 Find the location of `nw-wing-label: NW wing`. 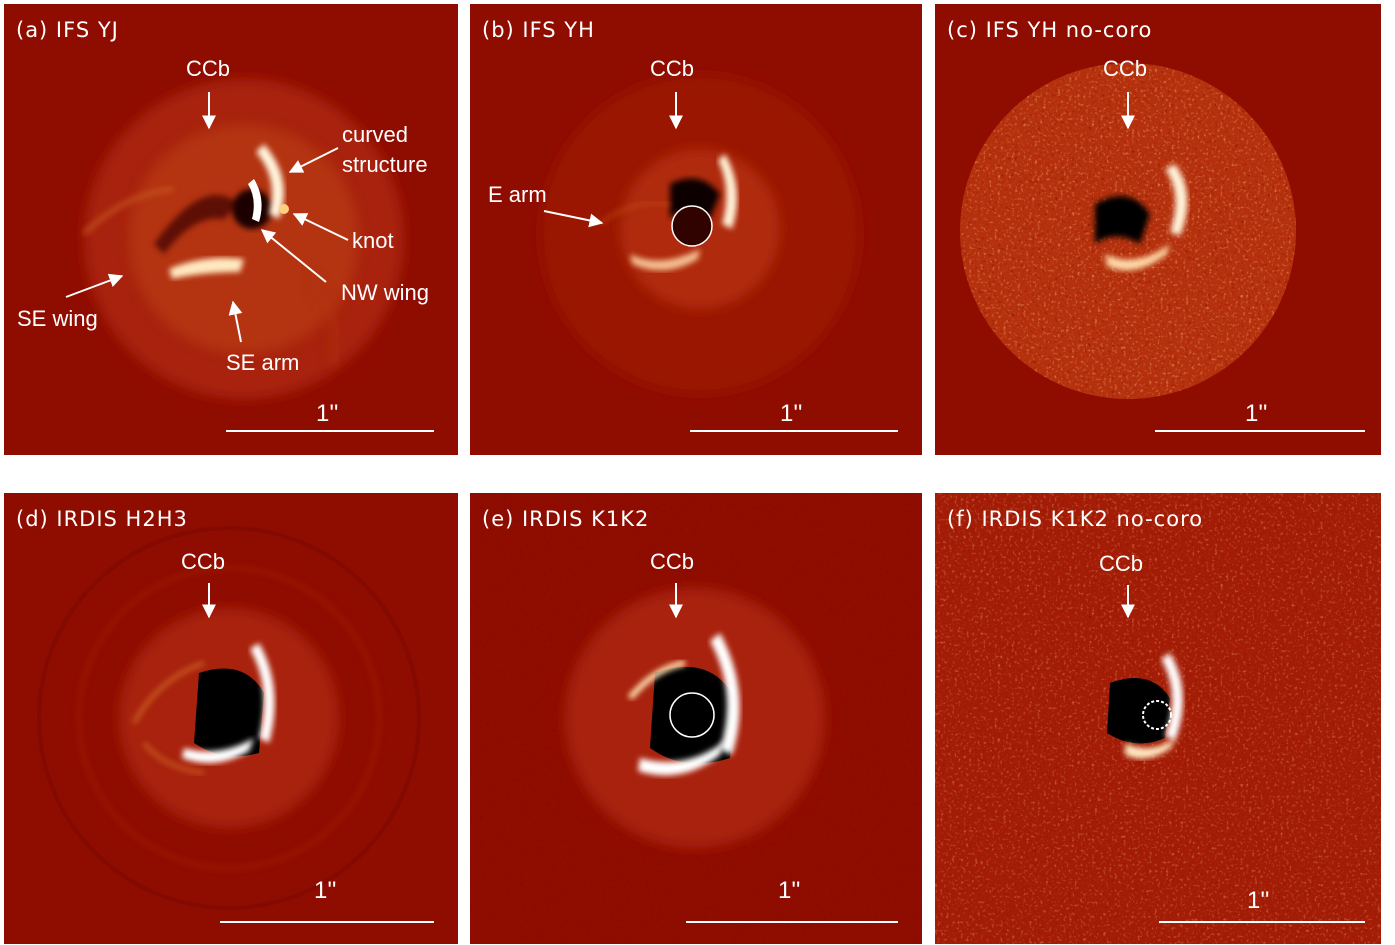

nw-wing-label: NW wing is located at coordinates (385, 292).